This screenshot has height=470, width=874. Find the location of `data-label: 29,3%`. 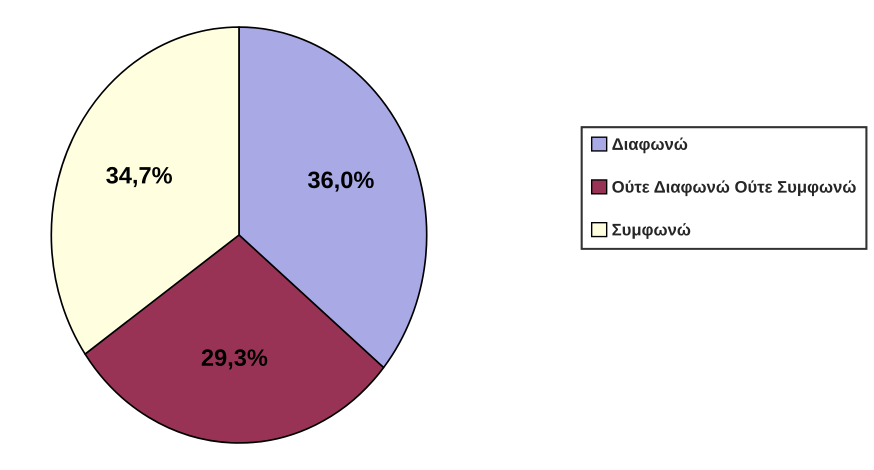

data-label: 29,3% is located at coordinates (235, 359).